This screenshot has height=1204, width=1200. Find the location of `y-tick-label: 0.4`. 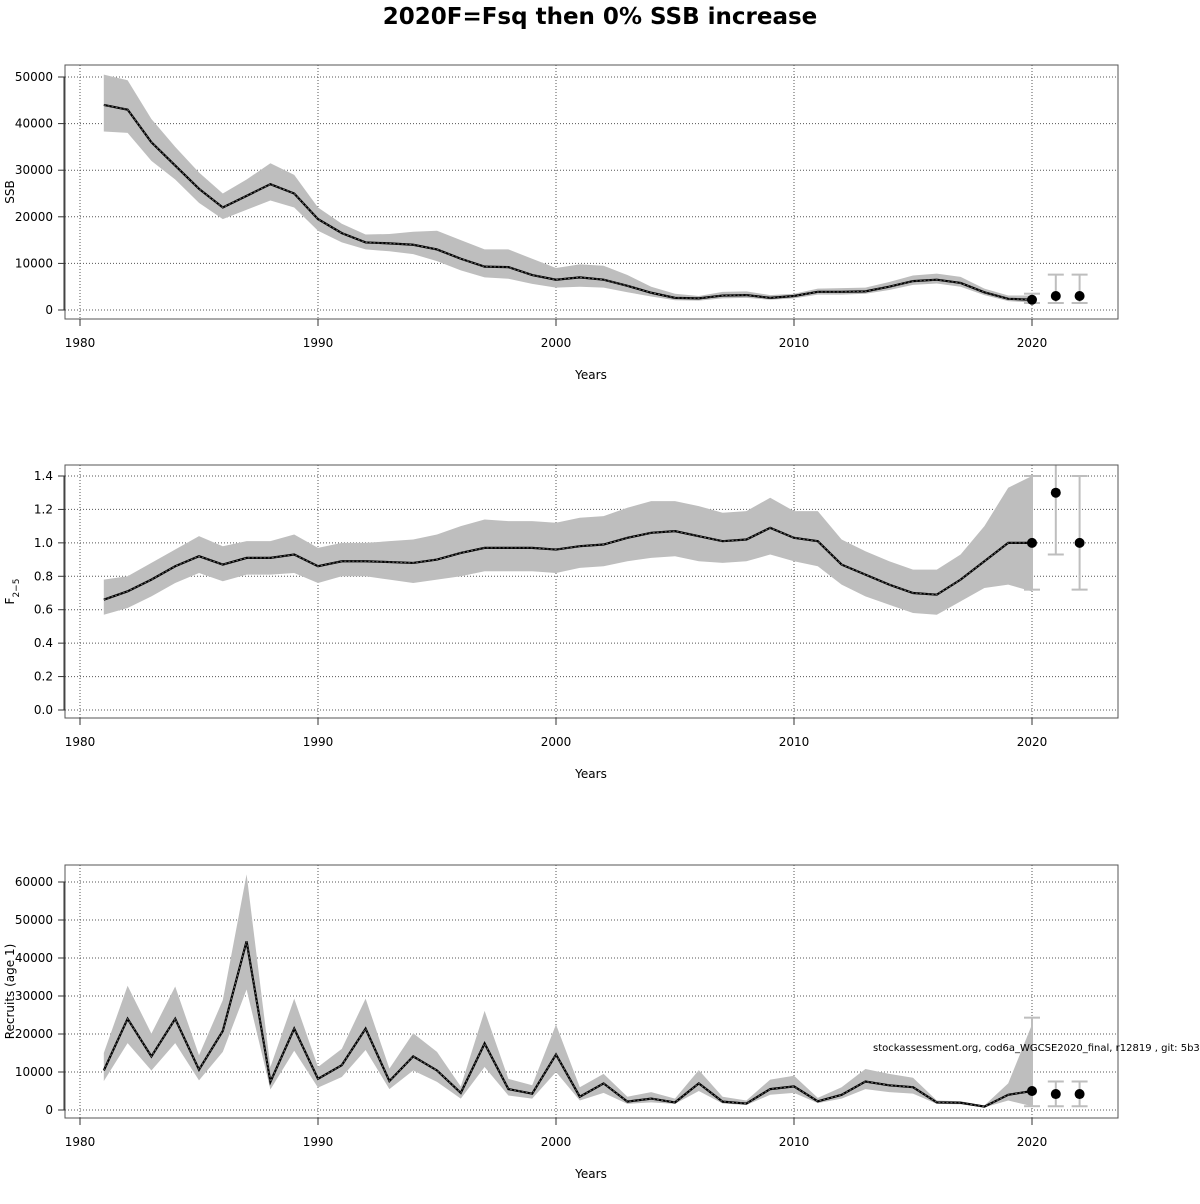

y-tick-label: 0.4 is located at coordinates (43, 643).